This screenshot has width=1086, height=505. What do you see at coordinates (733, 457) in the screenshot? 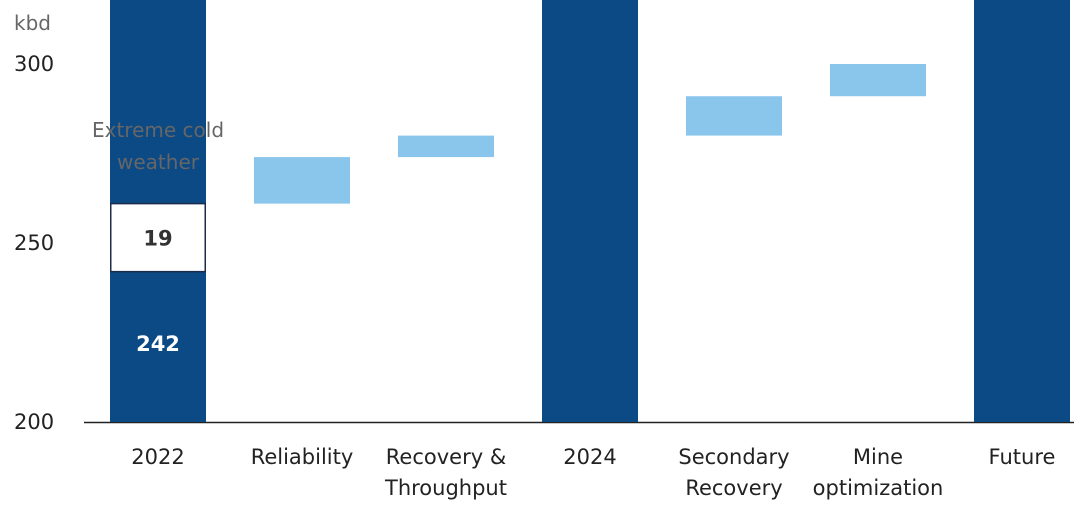
I see `category-label: Secondary` at bounding box center [733, 457].